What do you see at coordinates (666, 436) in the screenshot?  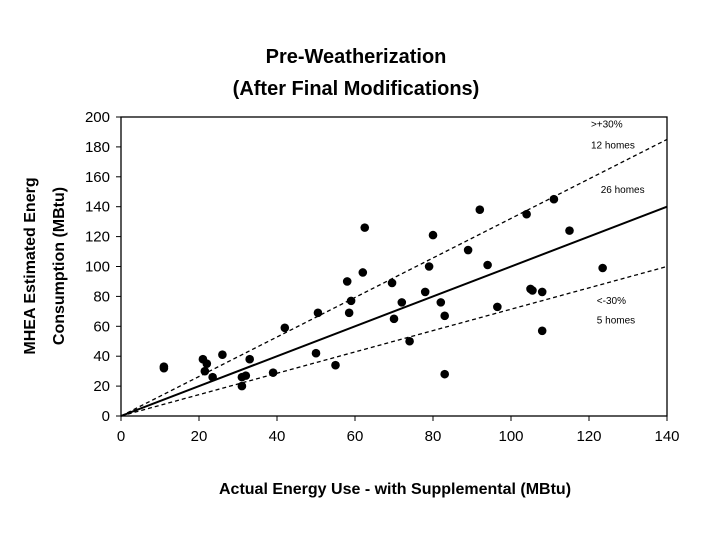 I see `x-tick-label: 140` at bounding box center [666, 436].